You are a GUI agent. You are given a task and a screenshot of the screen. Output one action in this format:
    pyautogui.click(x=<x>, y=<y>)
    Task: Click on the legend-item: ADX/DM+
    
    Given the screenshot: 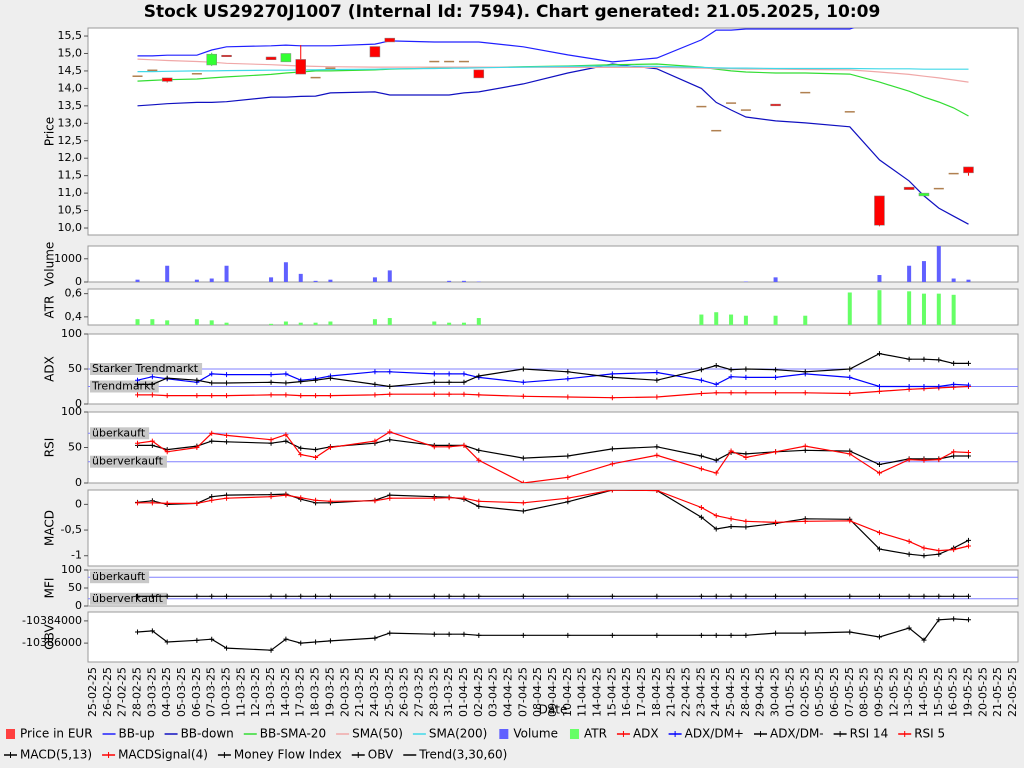 What is the action you would take?
    pyautogui.click(x=706, y=734)
    